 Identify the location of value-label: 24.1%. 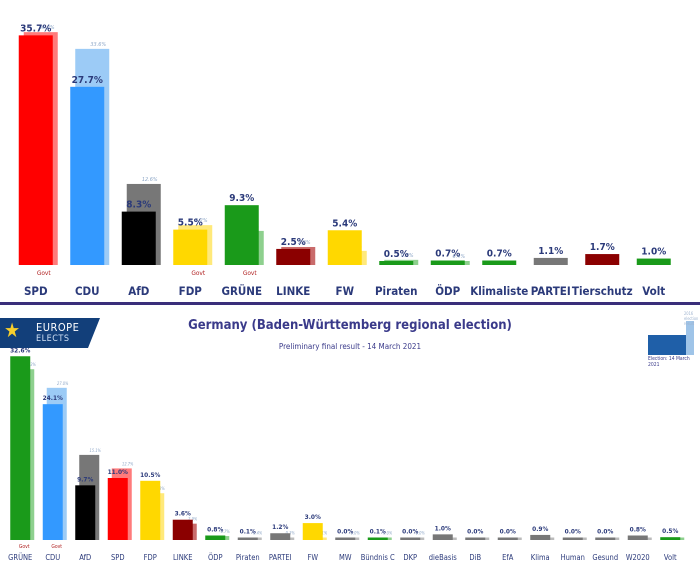
(53, 398).